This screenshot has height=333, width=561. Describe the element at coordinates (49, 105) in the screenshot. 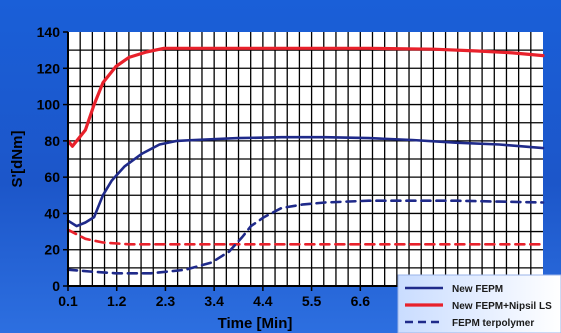

I see `y-tick-label: 100` at that location.